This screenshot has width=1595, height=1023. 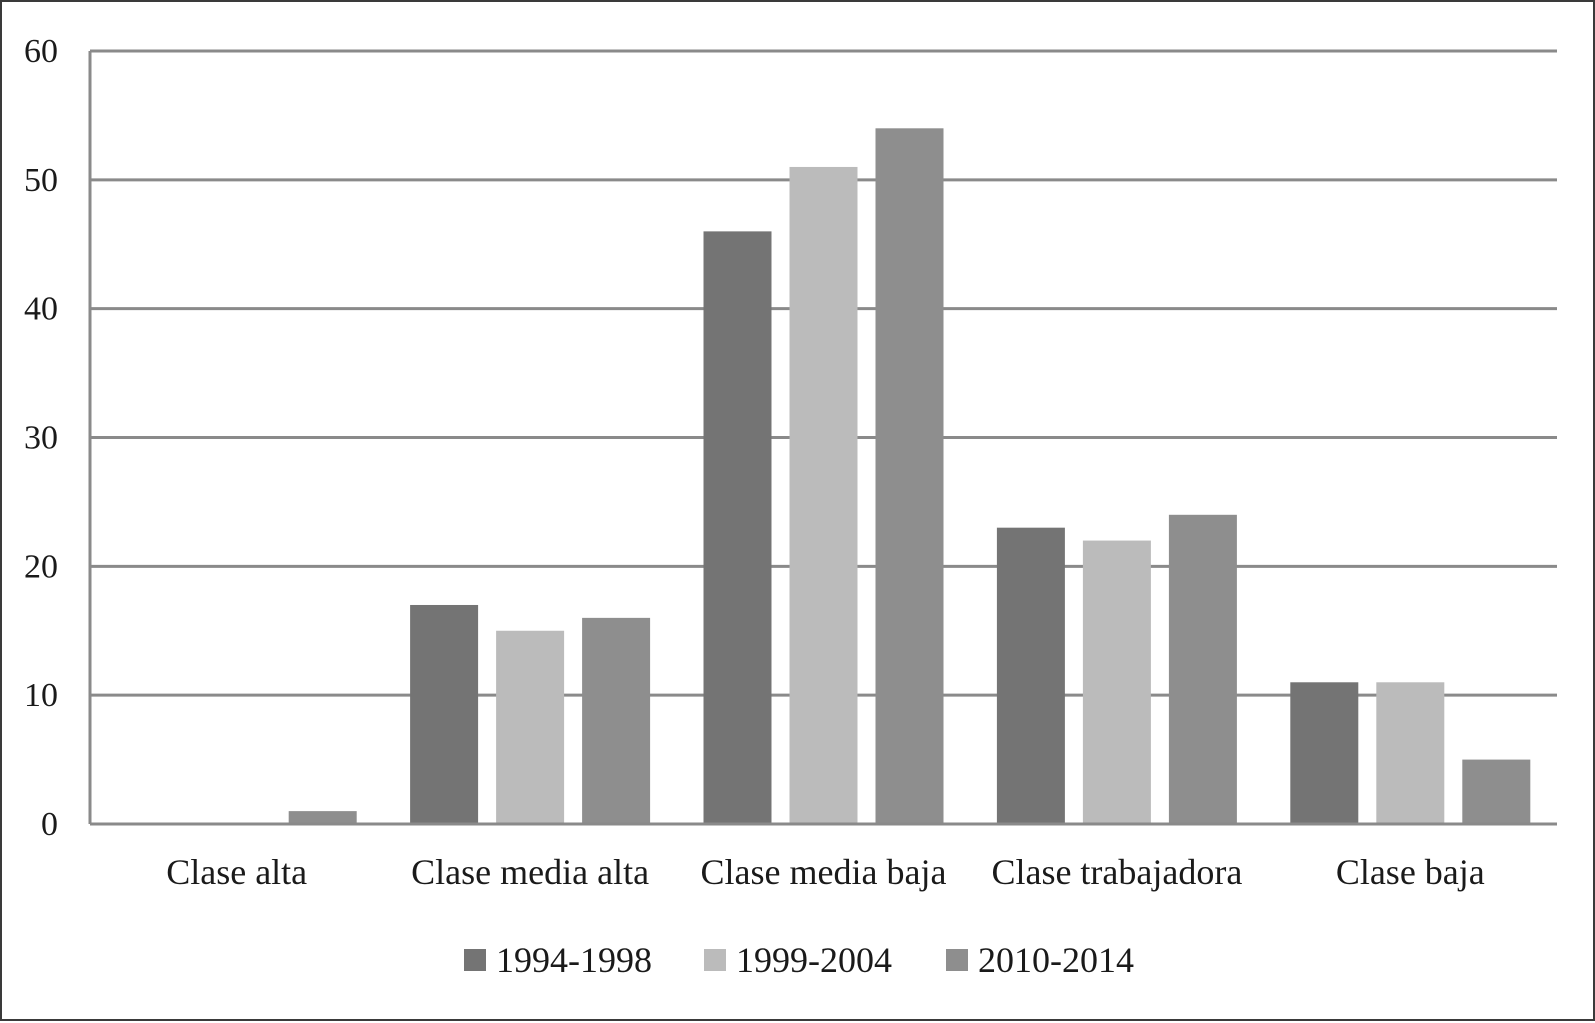 I want to click on y-tick-label: 40, so click(x=41, y=309).